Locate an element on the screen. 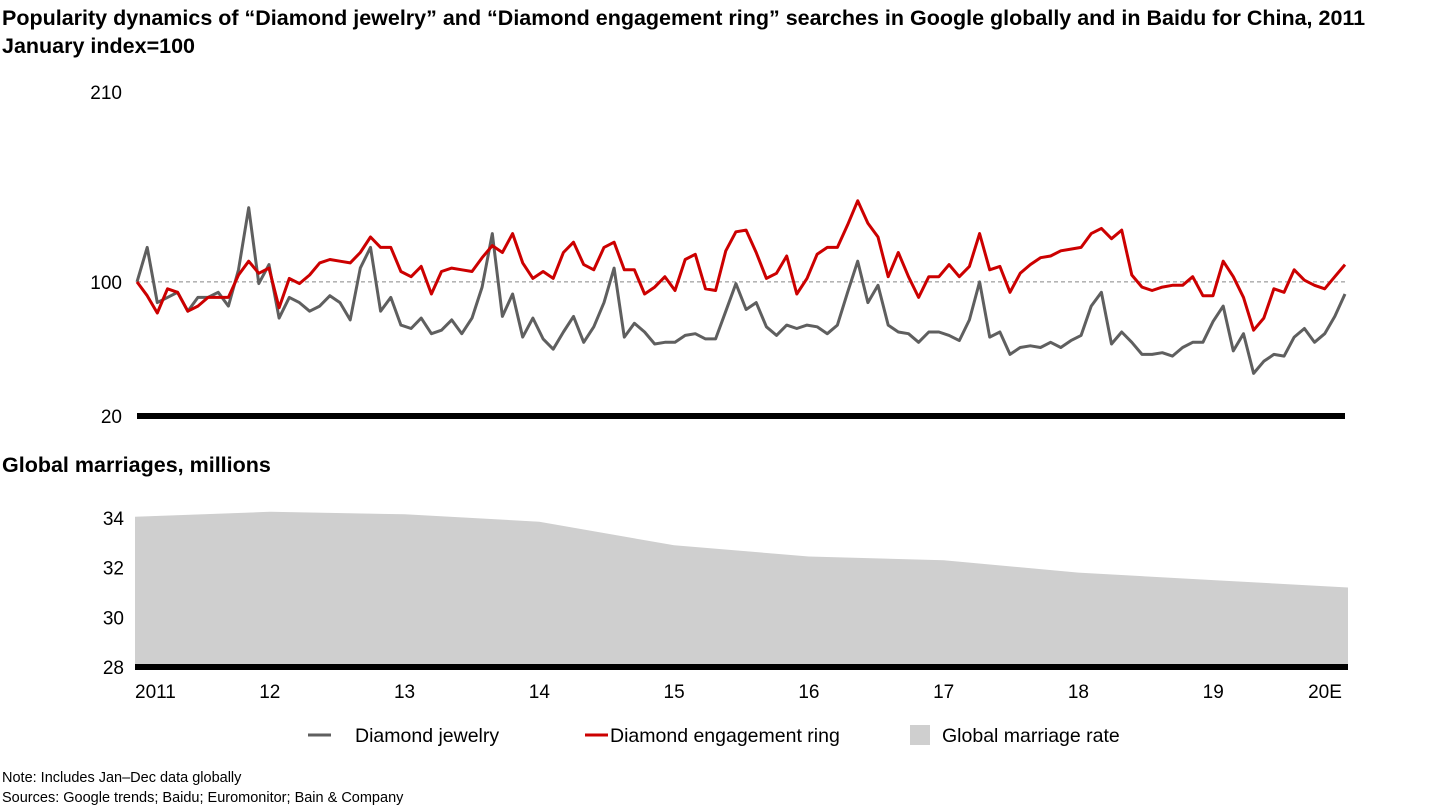  marriages-chart-title: Global marriages, millions is located at coordinates (136, 465).